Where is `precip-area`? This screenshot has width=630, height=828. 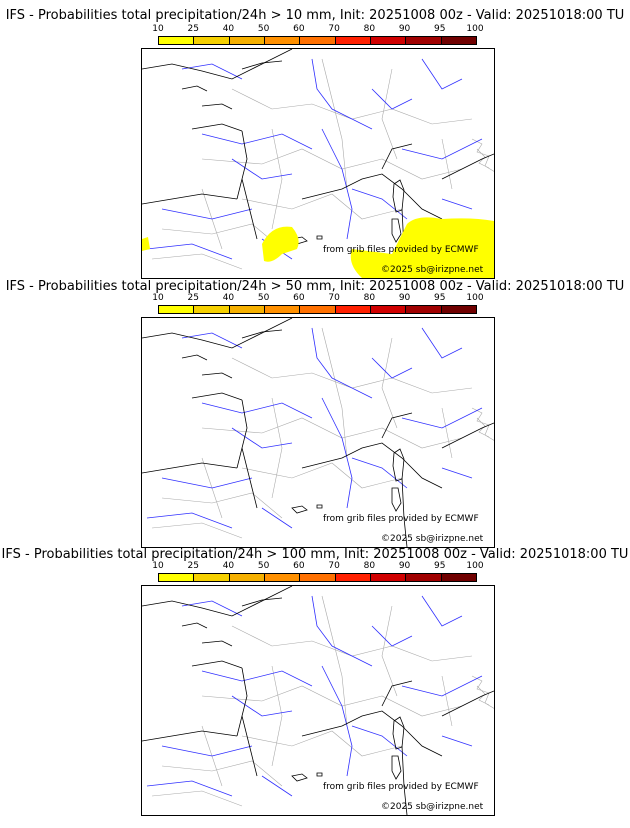
precip-area is located at coordinates (318, 247).